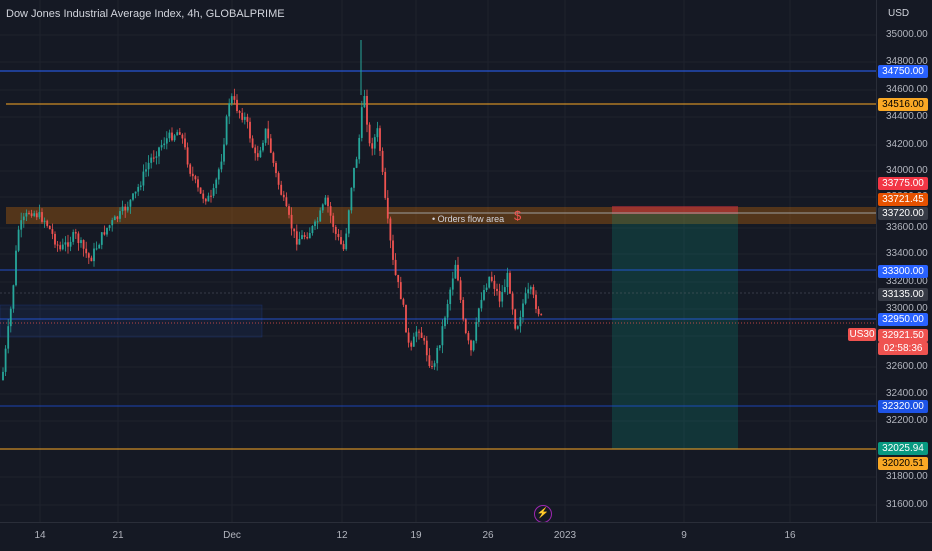 This screenshot has width=932, height=551. I want to click on time-tick: 12, so click(342, 535).